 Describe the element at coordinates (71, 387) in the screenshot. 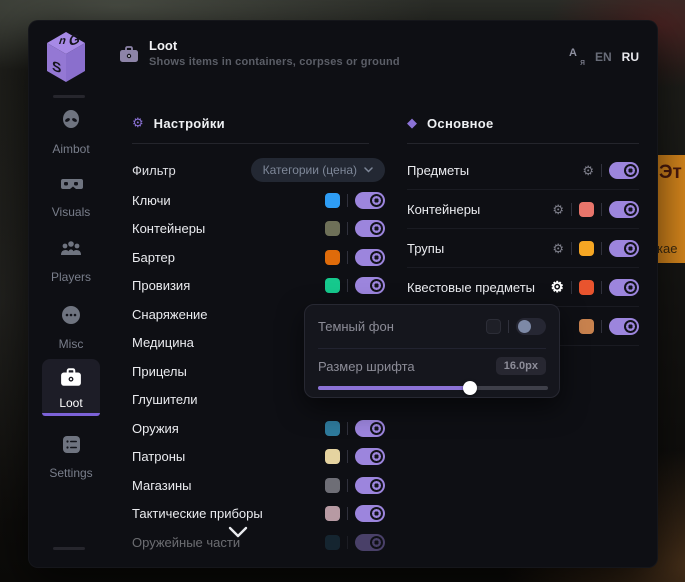

I see `sidebar-item-loot: Loot` at that location.